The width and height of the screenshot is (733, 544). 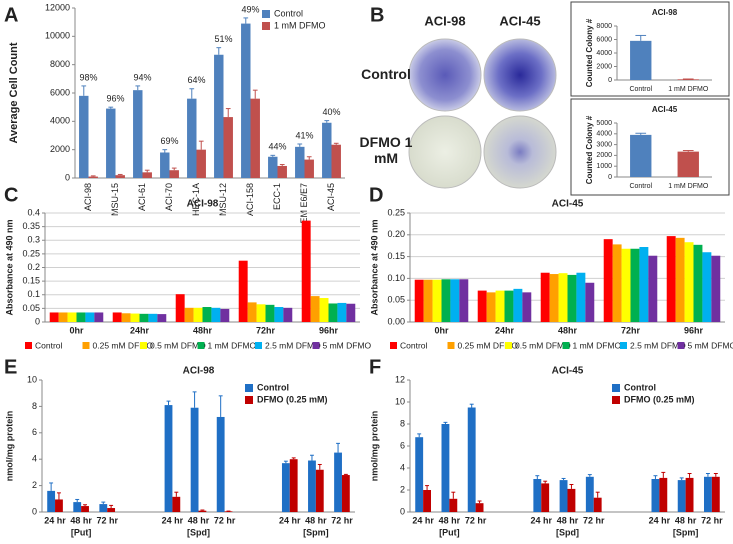 What do you see at coordinates (34, 485) in the screenshot?
I see `y-tick-label: 2` at bounding box center [34, 485].